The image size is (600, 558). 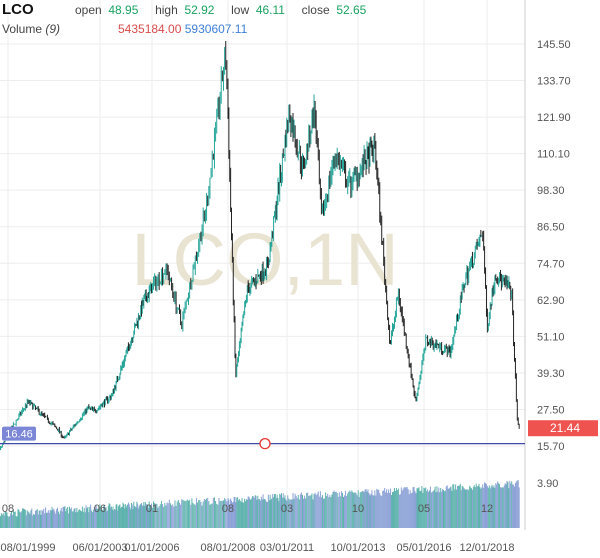 I want to click on low-label: low, so click(x=240, y=10).